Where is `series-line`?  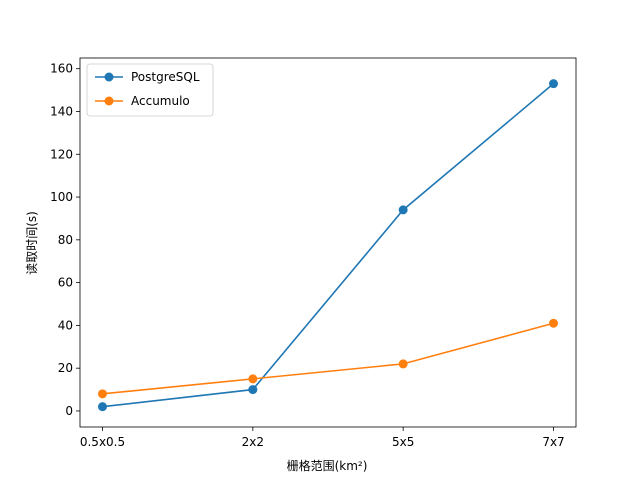
series-line is located at coordinates (328, 358).